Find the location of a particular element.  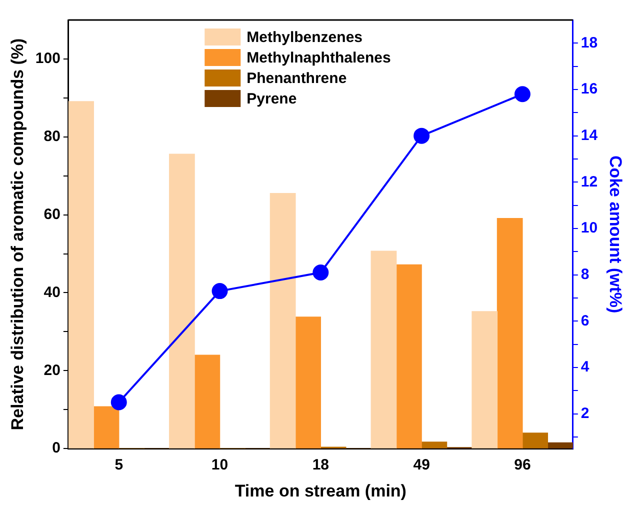

y-tick-label: 60 is located at coordinates (52, 214).